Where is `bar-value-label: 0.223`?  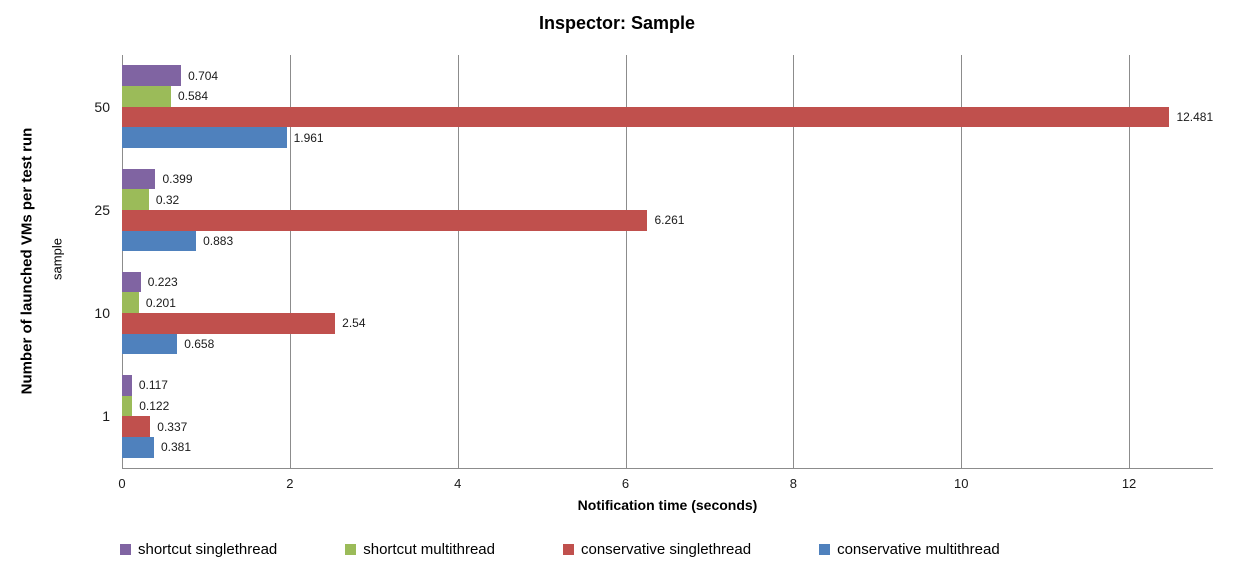
bar-value-label: 0.223 is located at coordinates (162, 282).